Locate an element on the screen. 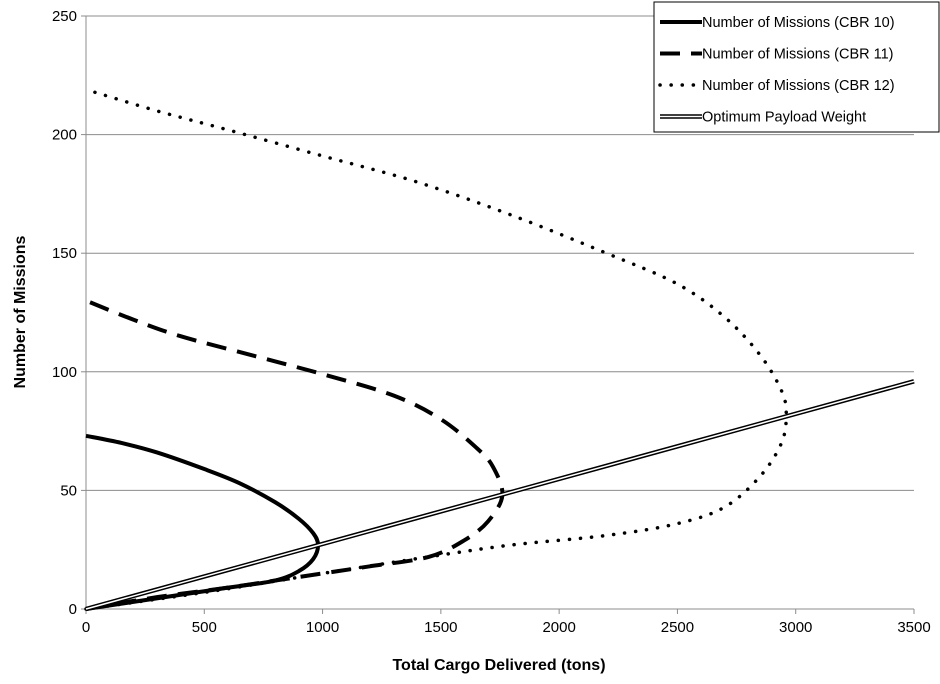  legend-label-2: Number of Missions (CBR 11) is located at coordinates (798, 55).